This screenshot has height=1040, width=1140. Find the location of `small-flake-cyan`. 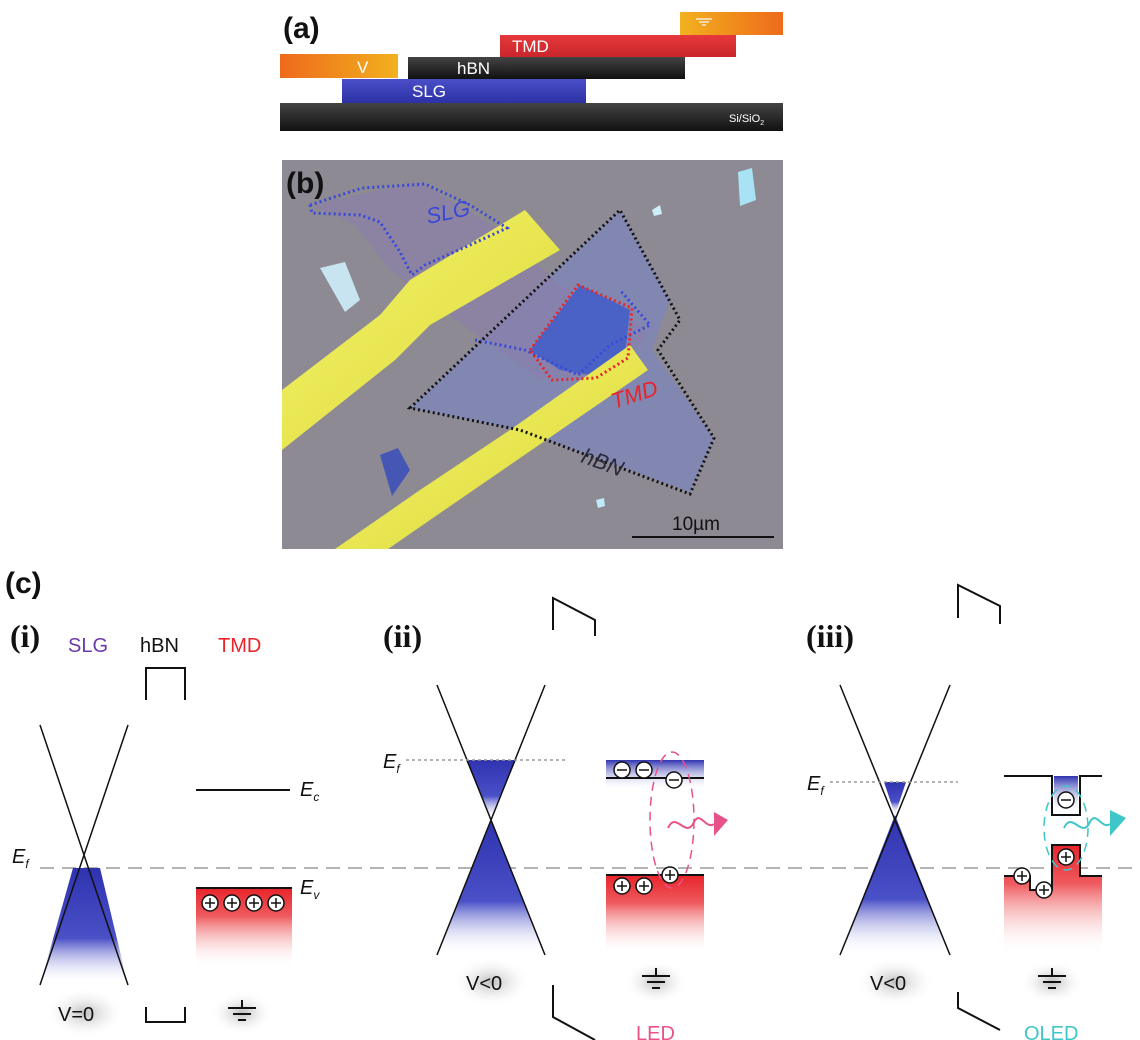

small-flake-cyan is located at coordinates (747, 187).